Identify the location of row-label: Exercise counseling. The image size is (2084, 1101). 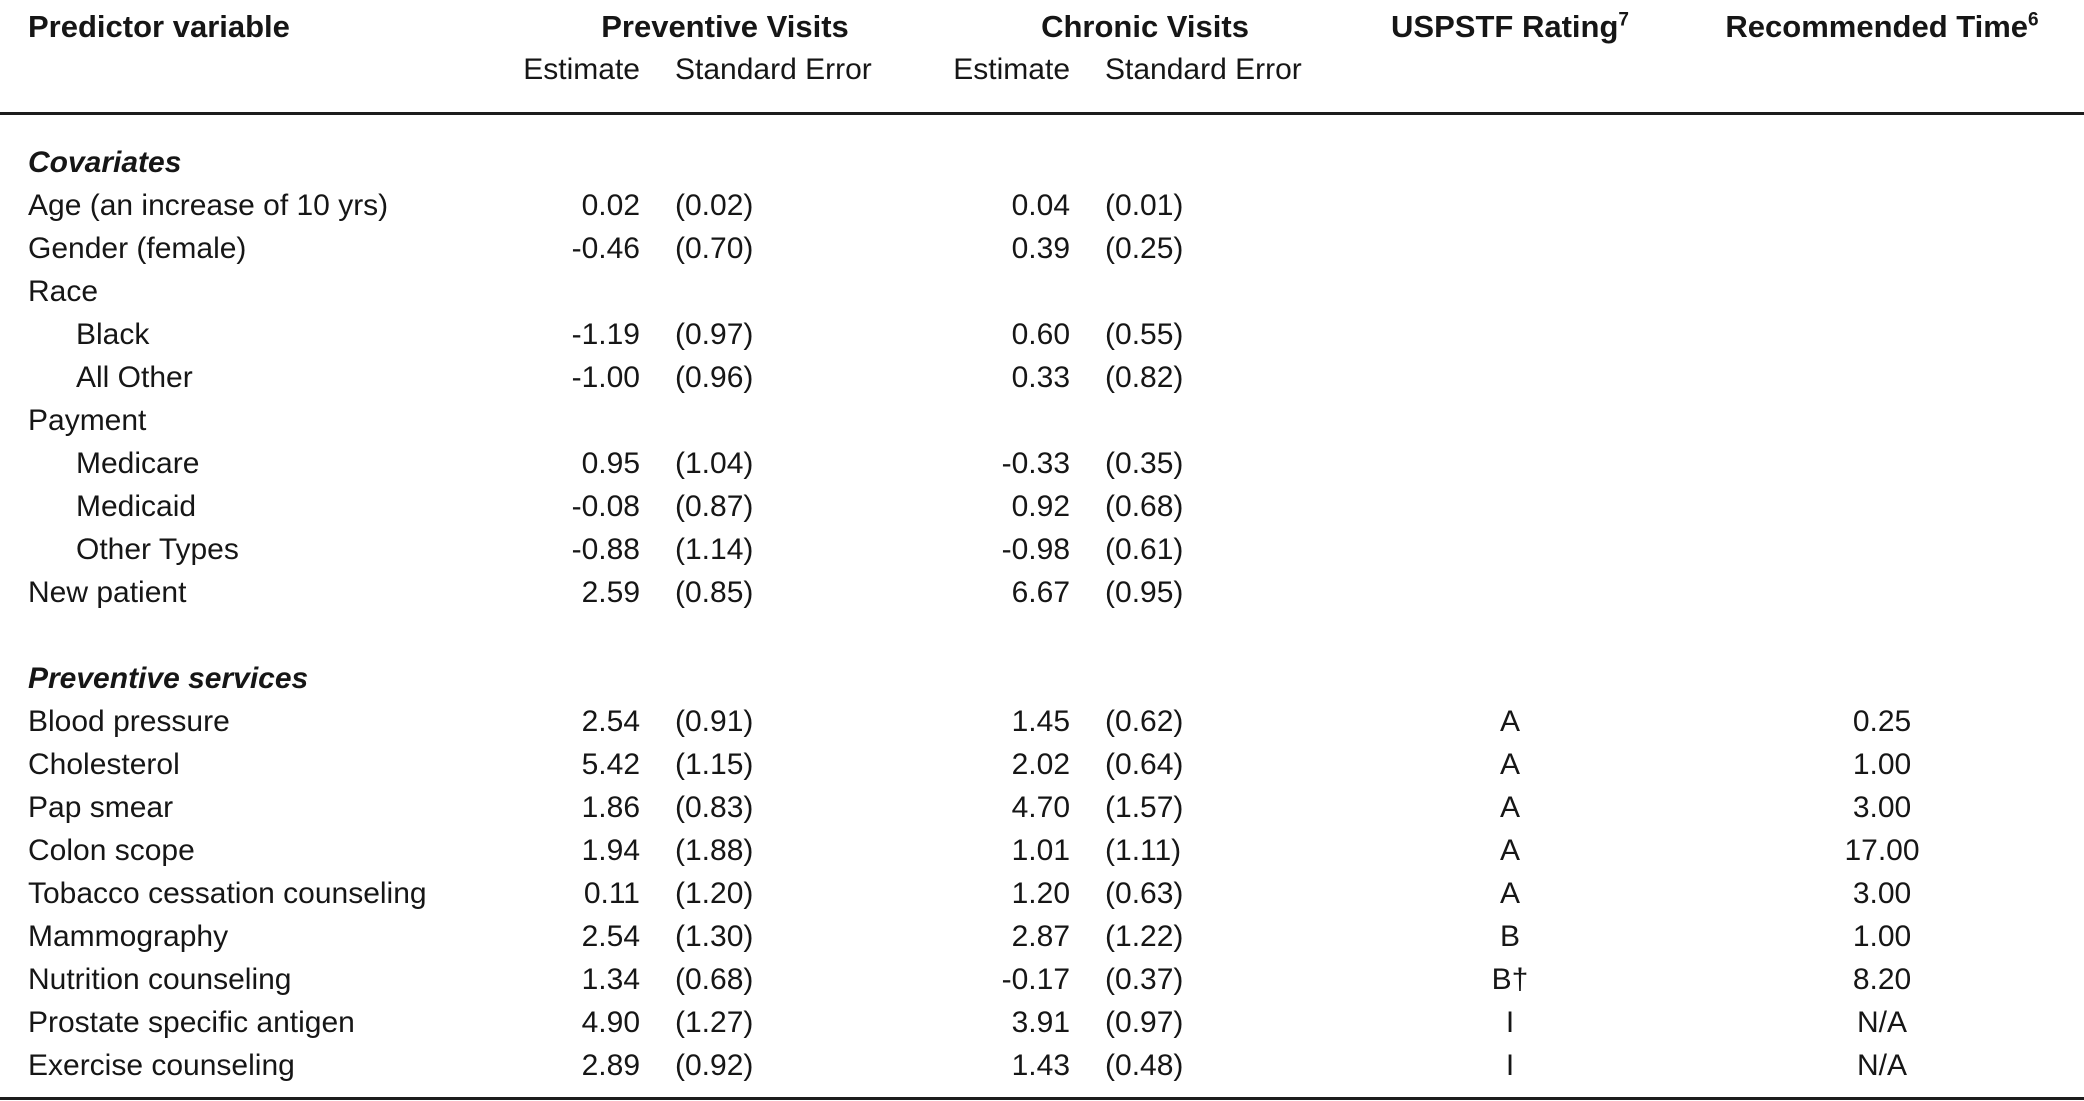
(161, 1065).